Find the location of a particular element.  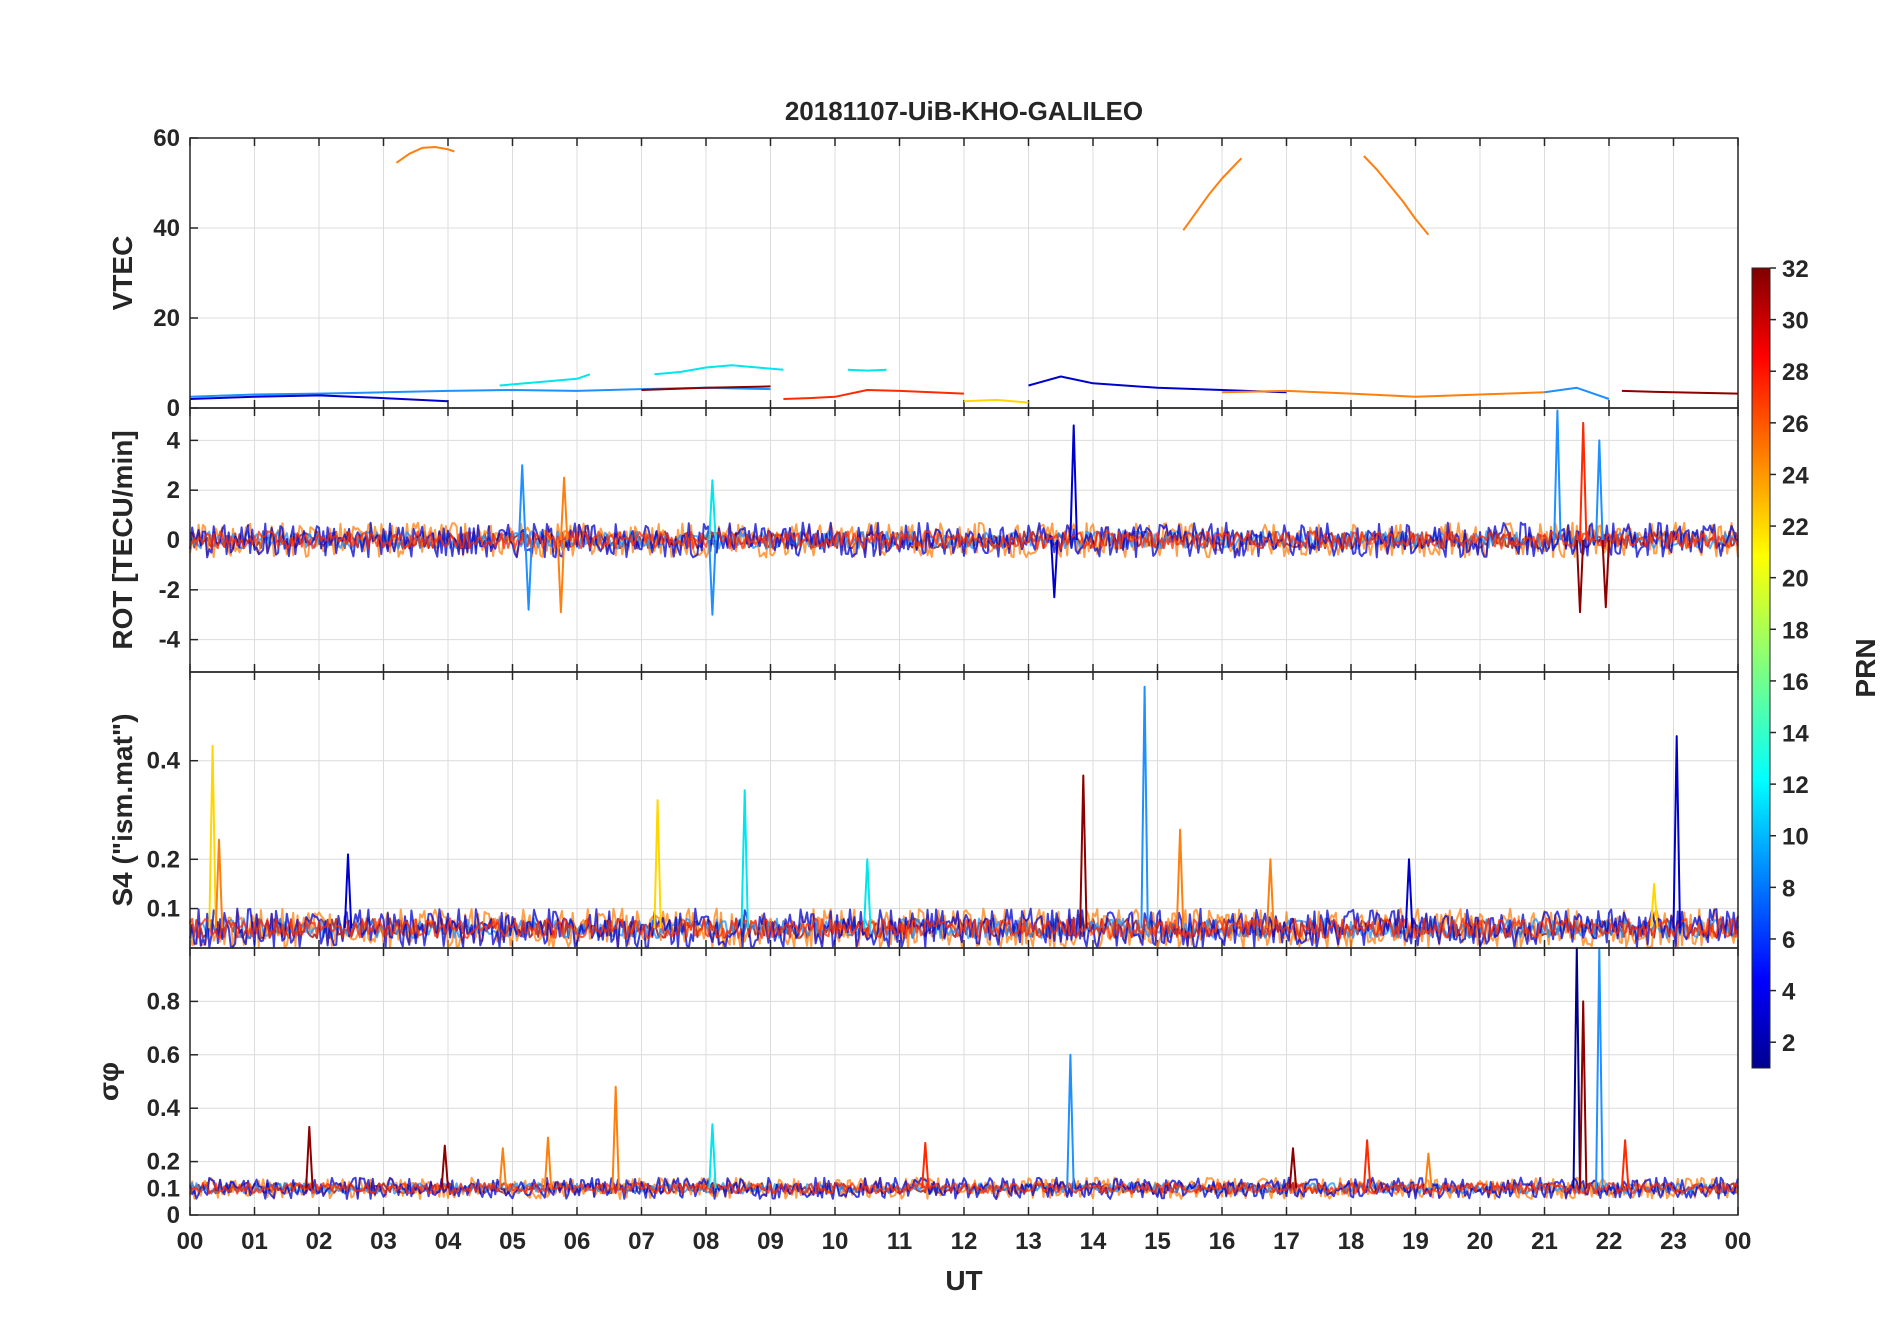

colorbar-tick-label: 14 is located at coordinates (1795, 734).